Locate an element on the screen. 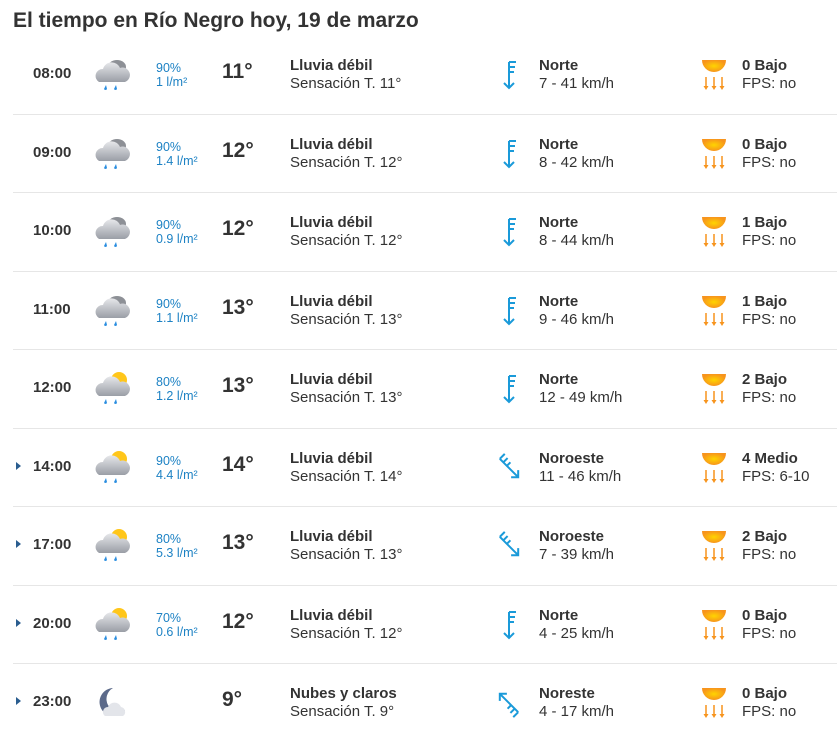 The height and width of the screenshot is (742, 837). wind-speed: 8 - 42 km/h is located at coordinates (577, 162).